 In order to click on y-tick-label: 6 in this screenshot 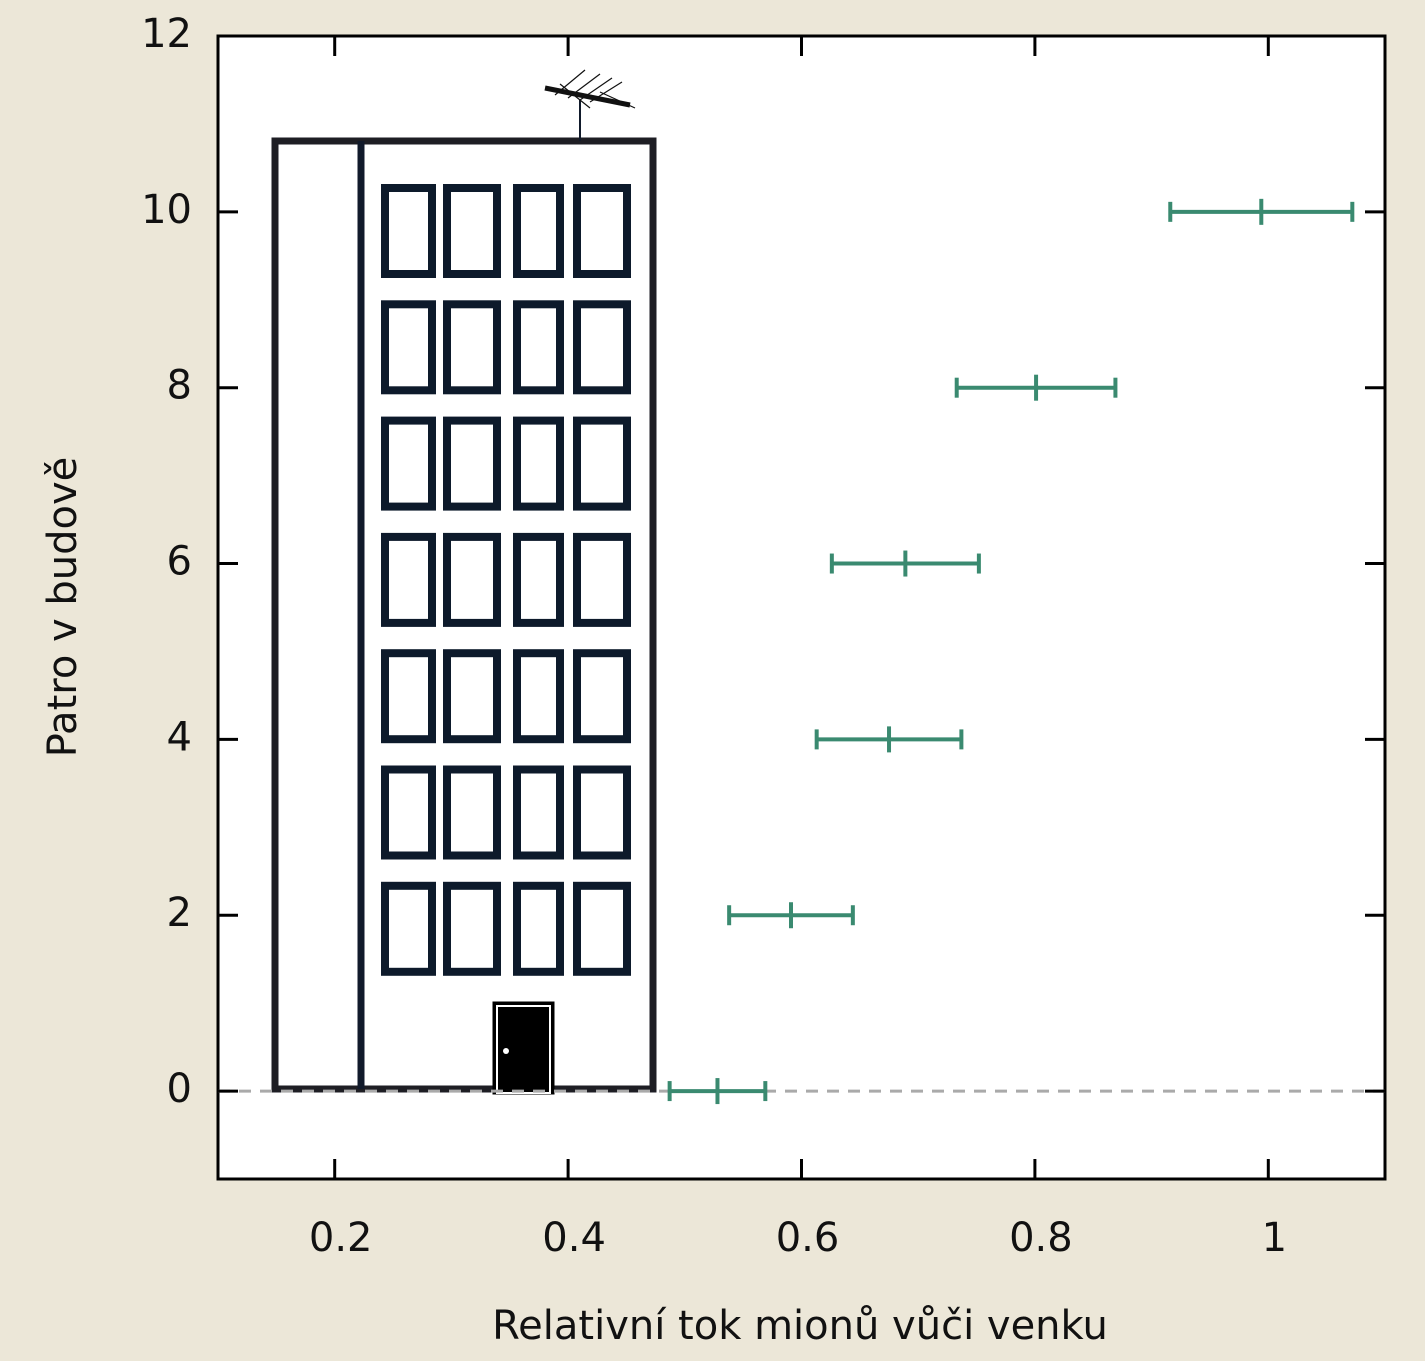, I will do `click(179, 562)`.